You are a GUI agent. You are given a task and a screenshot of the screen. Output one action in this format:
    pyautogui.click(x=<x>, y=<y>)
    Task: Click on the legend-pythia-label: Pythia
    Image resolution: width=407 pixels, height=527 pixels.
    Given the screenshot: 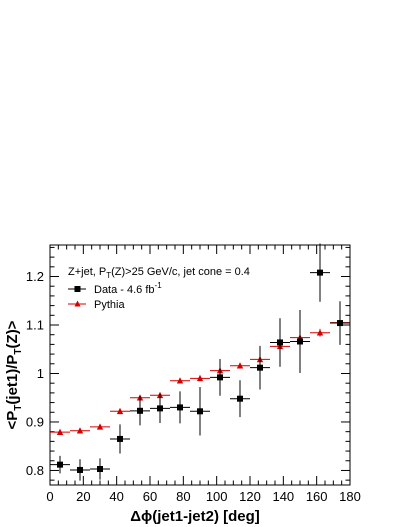 What is the action you would take?
    pyautogui.click(x=109, y=305)
    